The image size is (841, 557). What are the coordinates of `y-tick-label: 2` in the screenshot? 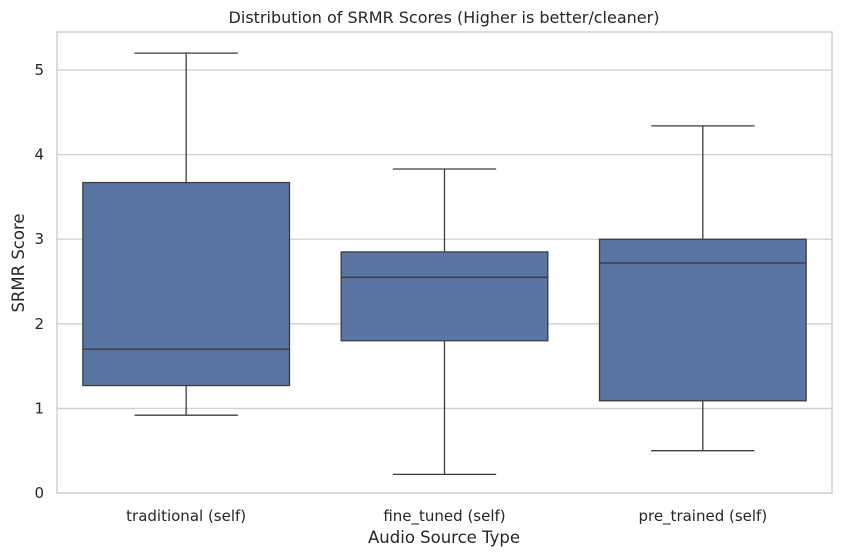 It's located at (39, 324).